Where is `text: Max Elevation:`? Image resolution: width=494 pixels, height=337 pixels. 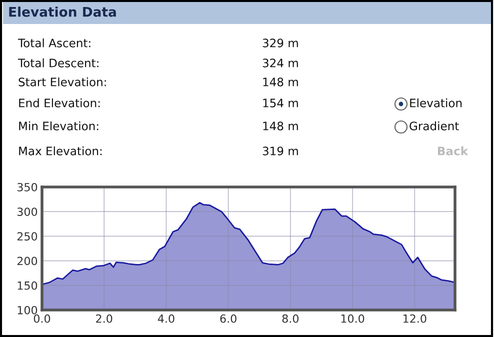 text: Max Elevation: is located at coordinates (60, 151).